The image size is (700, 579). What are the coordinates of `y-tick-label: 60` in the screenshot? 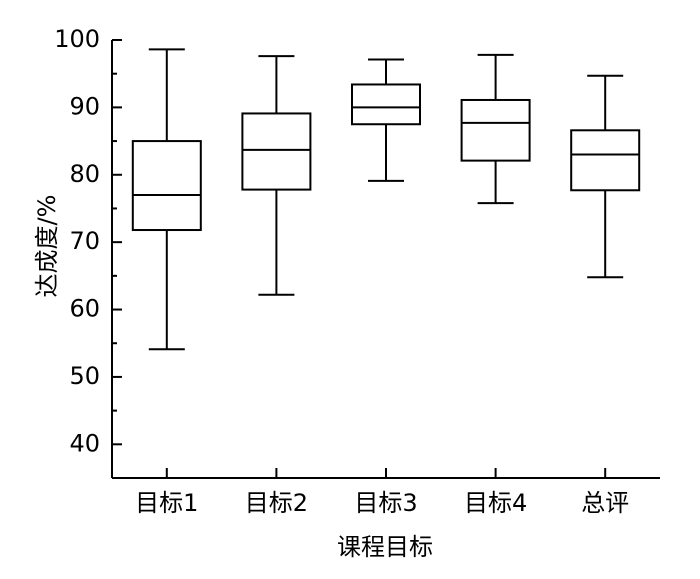 It's located at (84, 309).